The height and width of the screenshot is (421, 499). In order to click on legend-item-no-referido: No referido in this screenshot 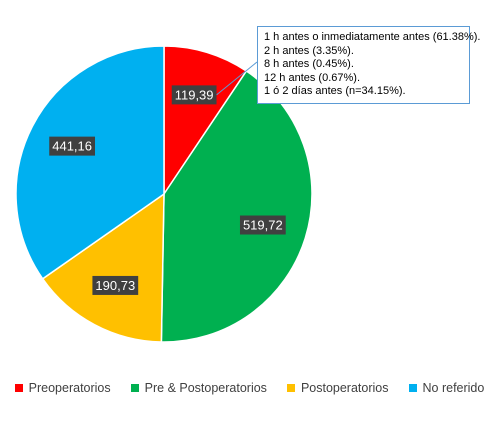, I will do `click(446, 388)`.